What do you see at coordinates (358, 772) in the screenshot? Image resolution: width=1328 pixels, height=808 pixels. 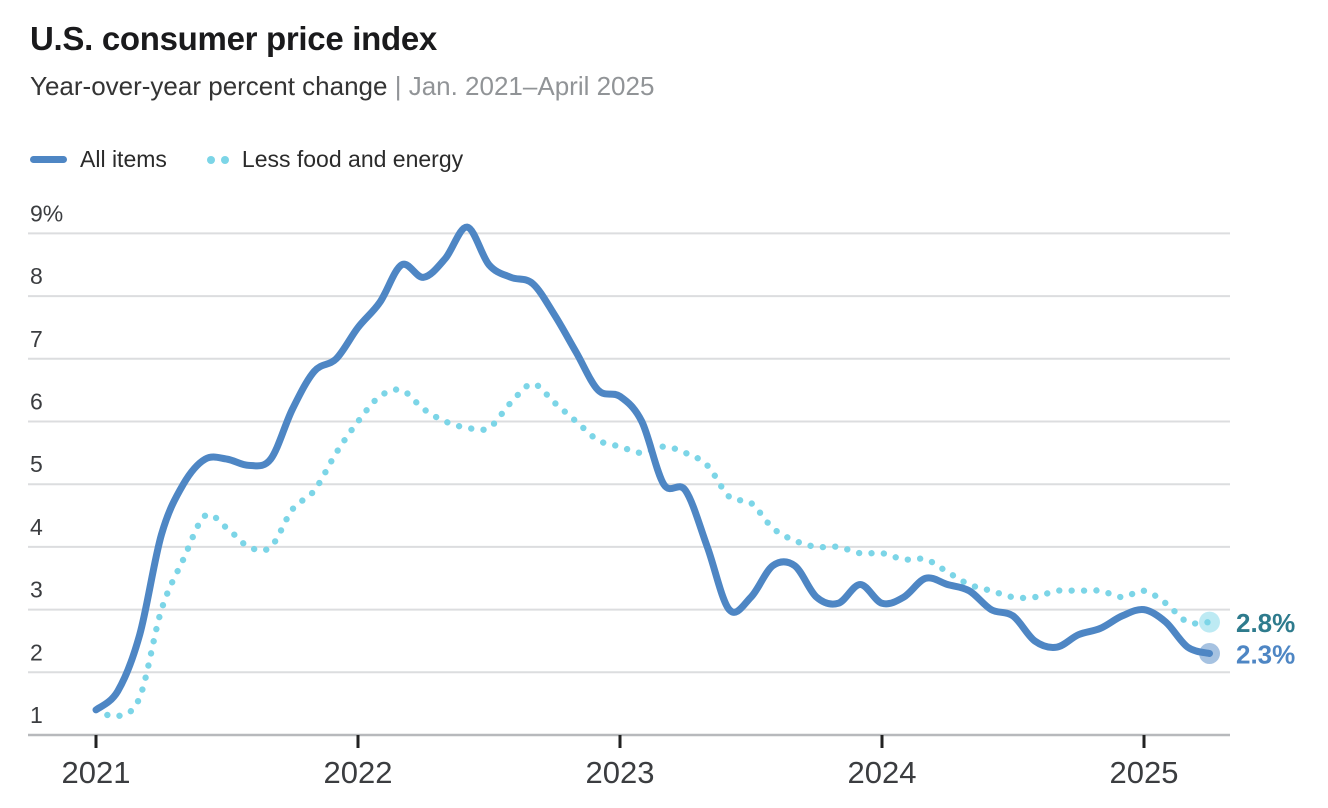 I see `x-axis-label-2022: 2022` at bounding box center [358, 772].